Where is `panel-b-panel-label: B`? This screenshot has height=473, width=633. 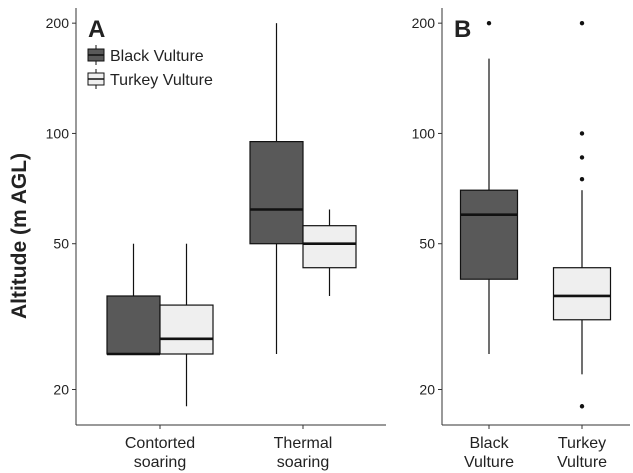
panel-b-panel-label: B is located at coordinates (462, 29).